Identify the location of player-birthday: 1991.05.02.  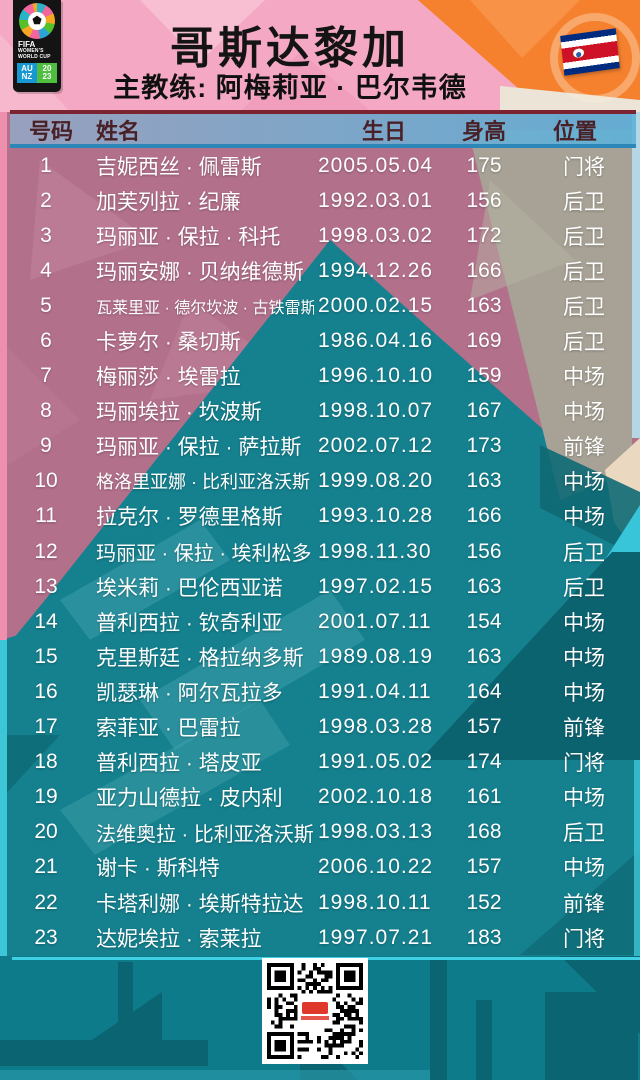
(376, 762).